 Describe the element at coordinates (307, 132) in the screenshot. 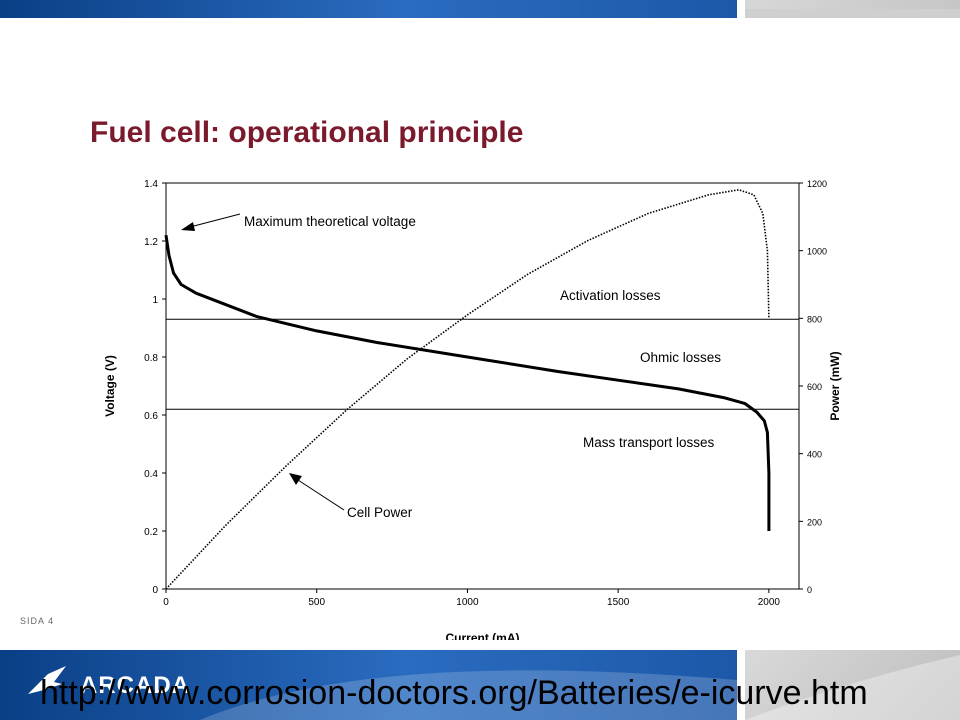

I see `slide-title: Fuel cell: operational principle` at that location.